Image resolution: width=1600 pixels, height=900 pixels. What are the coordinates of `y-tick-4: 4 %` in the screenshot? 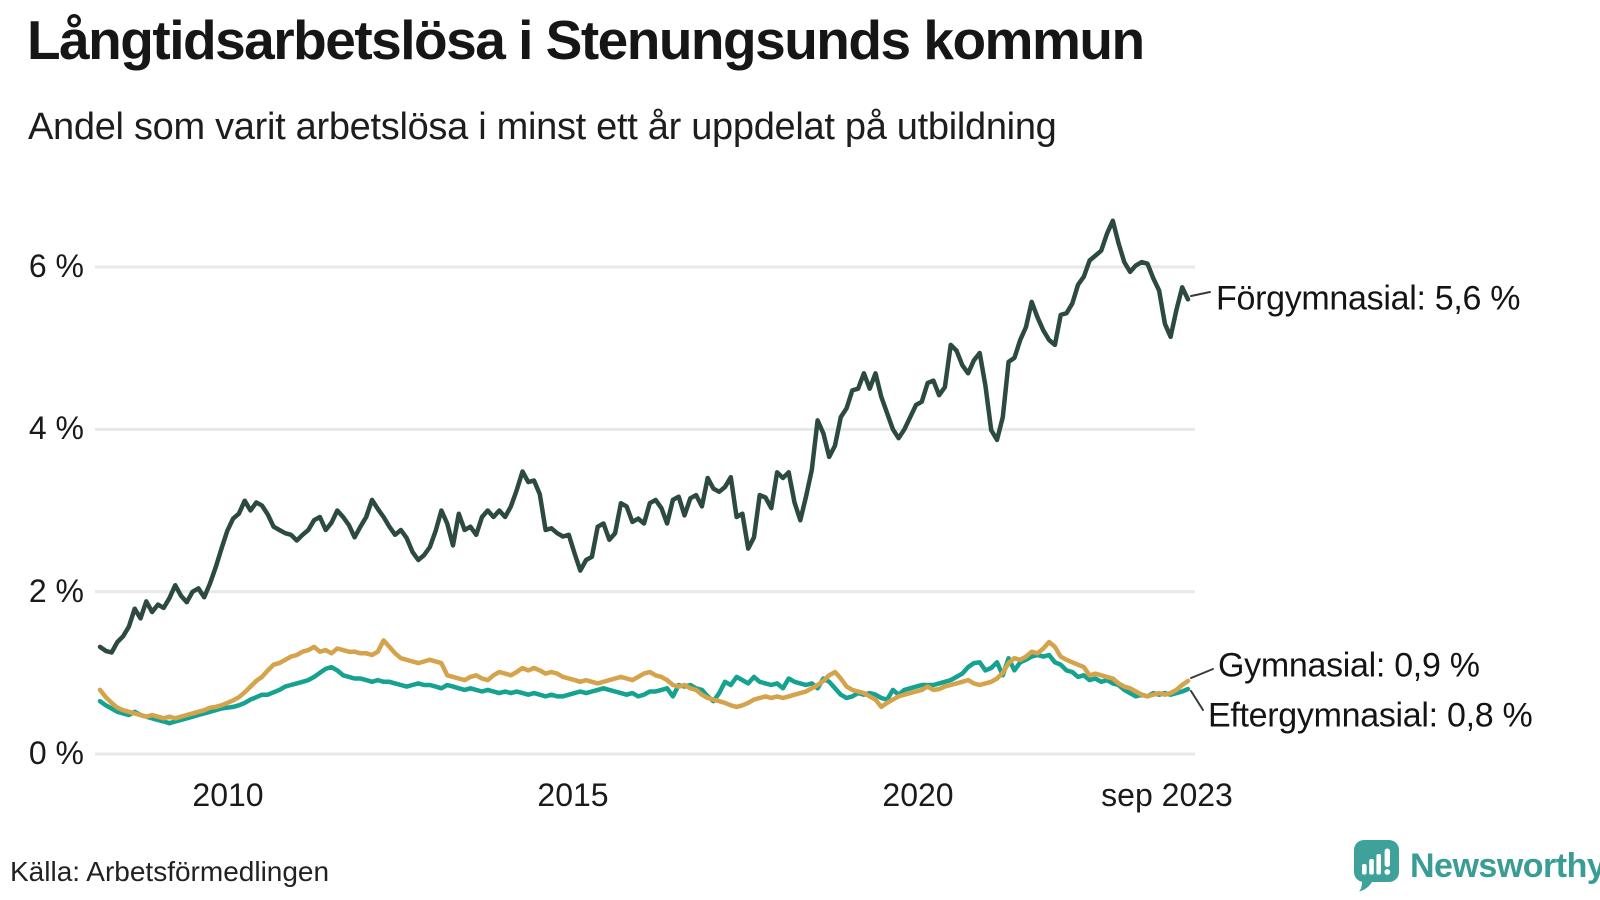 It's located at (56, 427).